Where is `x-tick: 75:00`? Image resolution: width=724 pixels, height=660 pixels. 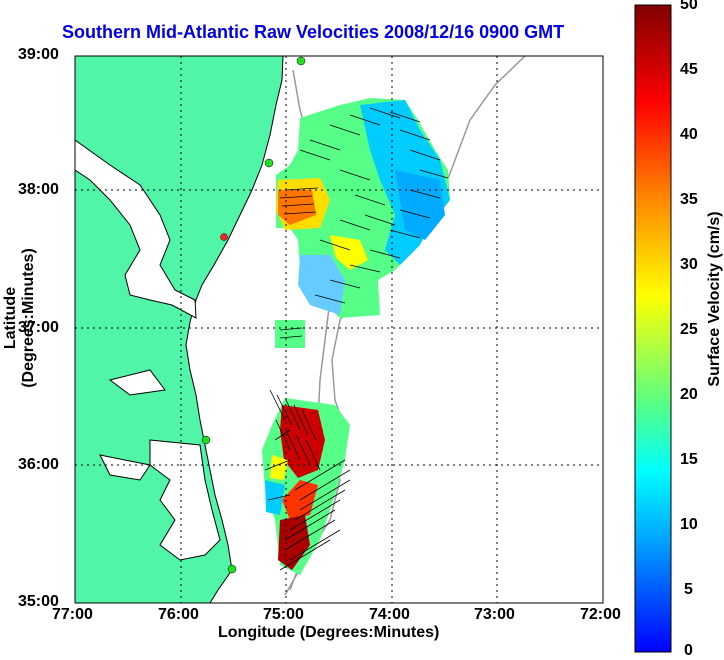
x-tick: 75:00 is located at coordinates (283, 614).